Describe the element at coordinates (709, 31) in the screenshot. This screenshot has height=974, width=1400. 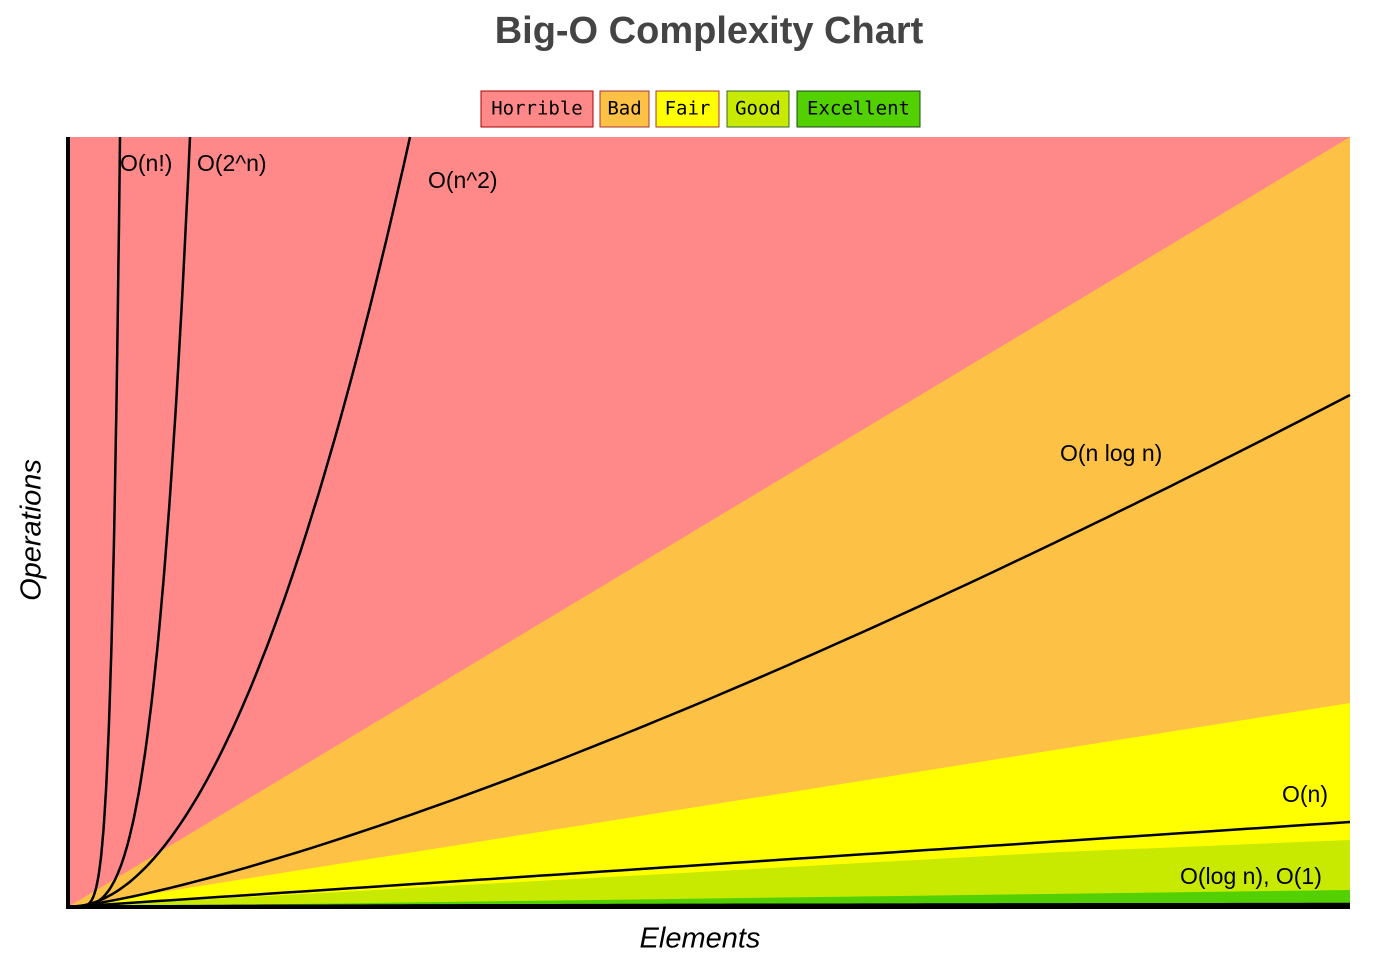
I see `title: Big-O Complexity Chart` at that location.